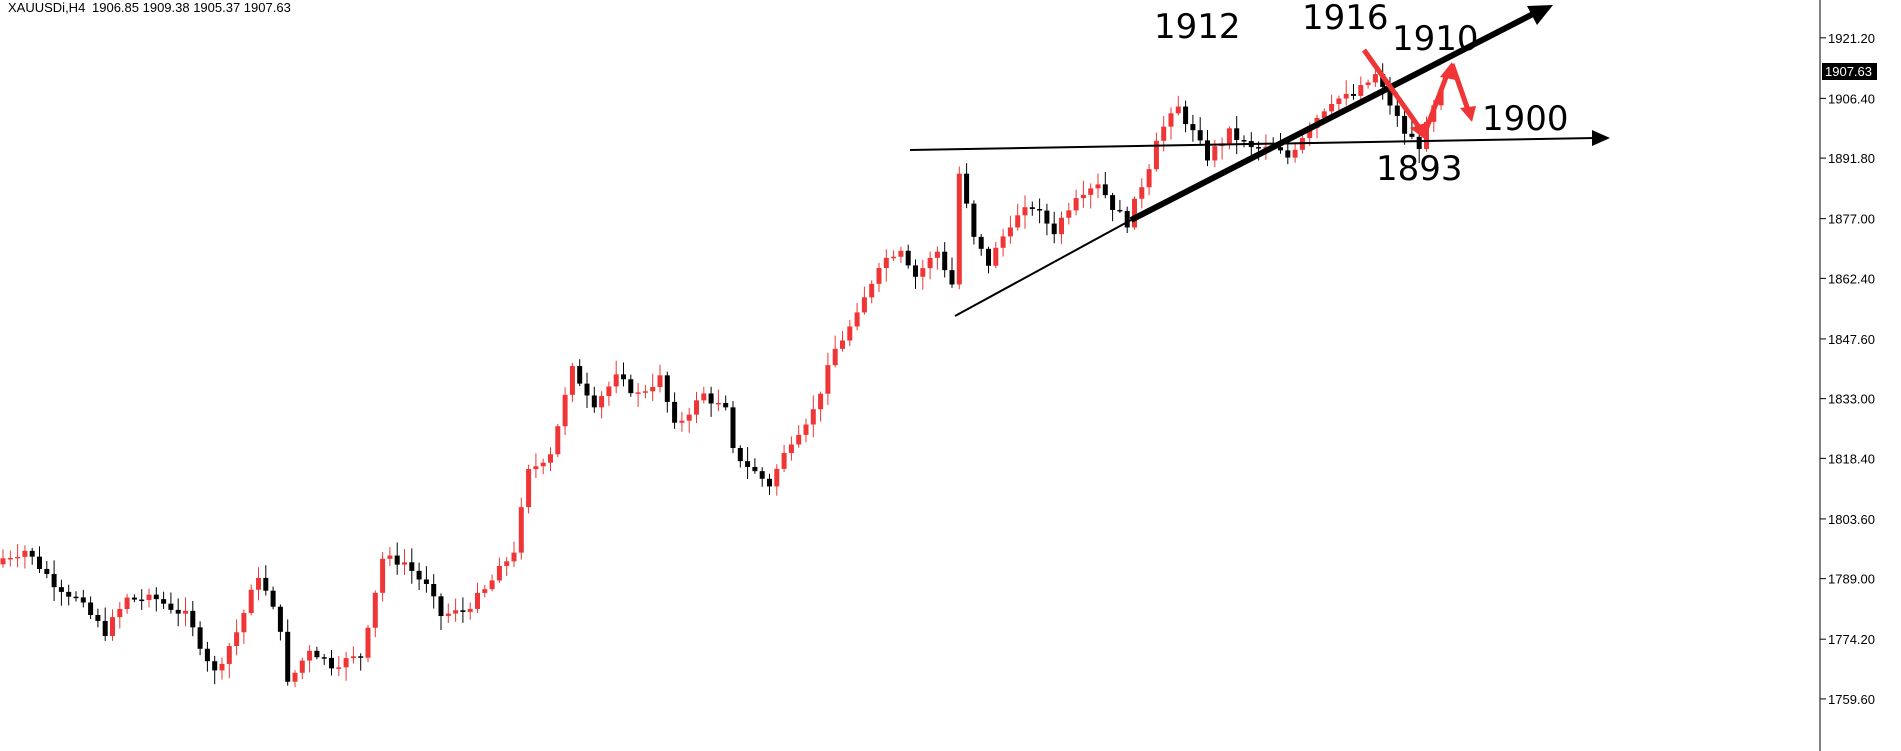 Image resolution: width=1901 pixels, height=751 pixels. What do you see at coordinates (1525, 119) in the screenshot?
I see `annotation-1900: 1900` at bounding box center [1525, 119].